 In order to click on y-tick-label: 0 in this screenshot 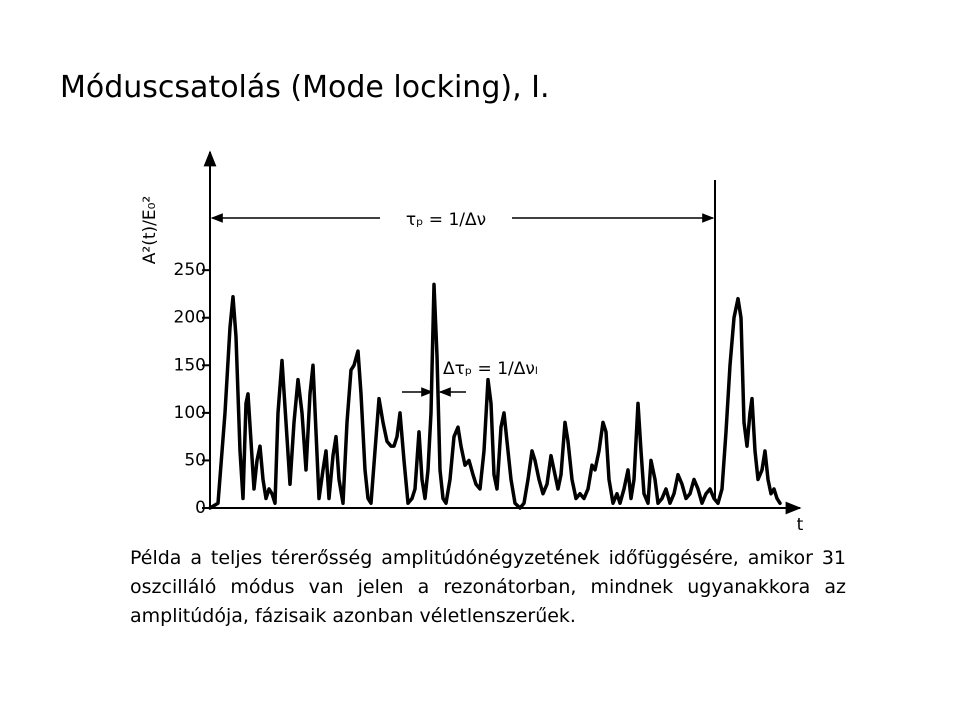, I will do `click(200, 508)`.